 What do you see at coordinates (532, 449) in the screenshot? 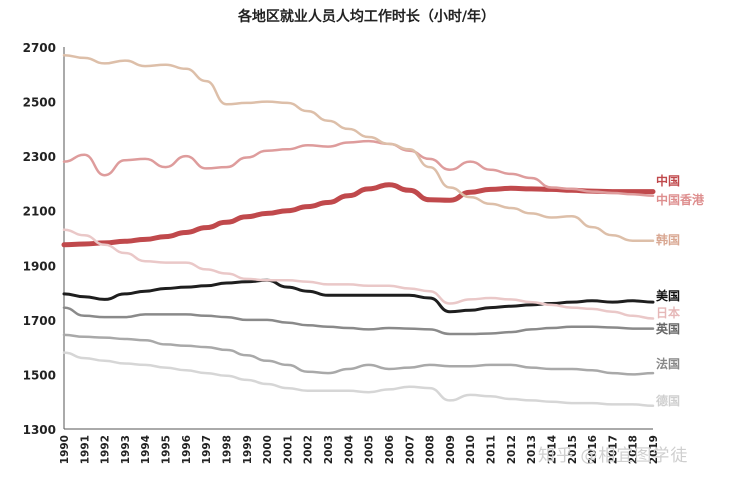
I see `x-tick-label: 2013` at bounding box center [532, 449].